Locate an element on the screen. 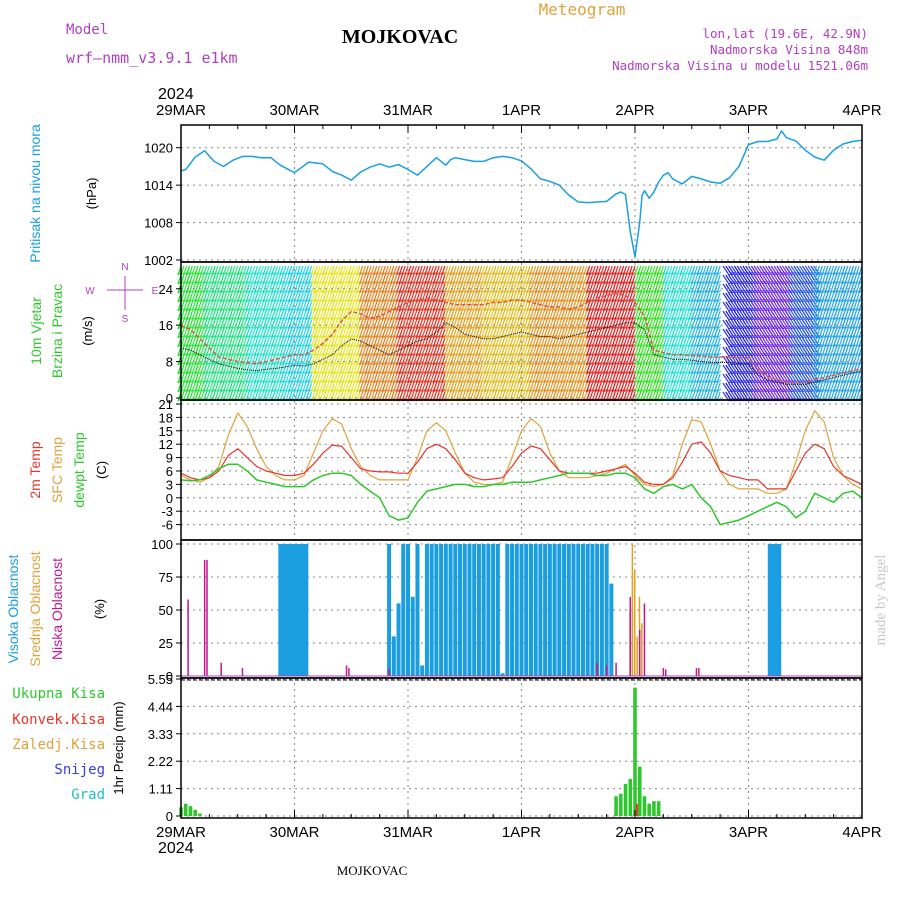 The width and height of the screenshot is (900, 900). model-label: Model is located at coordinates (87, 30).